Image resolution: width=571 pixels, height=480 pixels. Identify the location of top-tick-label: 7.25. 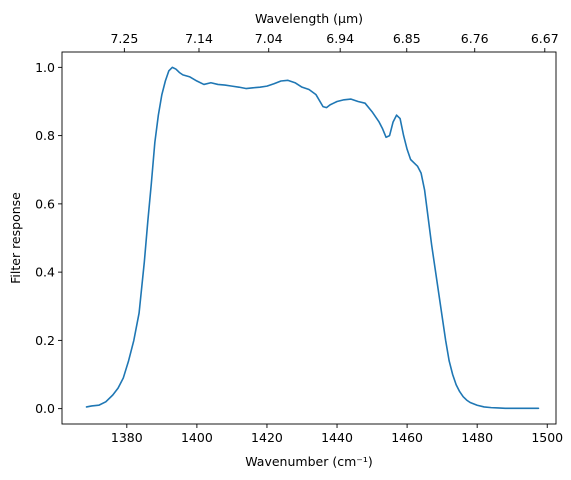
(124, 38).